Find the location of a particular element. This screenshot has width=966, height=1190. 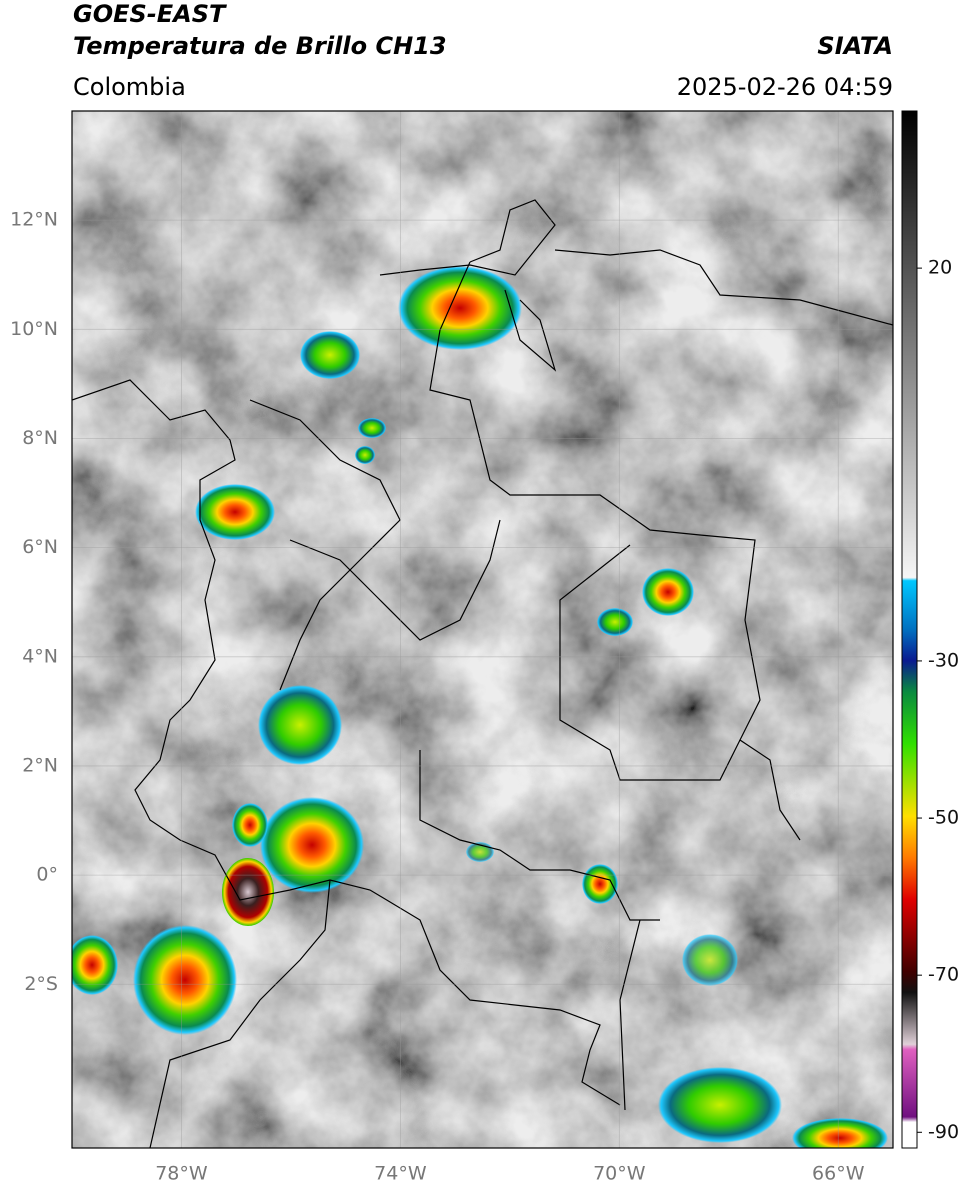

lon-label: 74°W is located at coordinates (400, 1174).